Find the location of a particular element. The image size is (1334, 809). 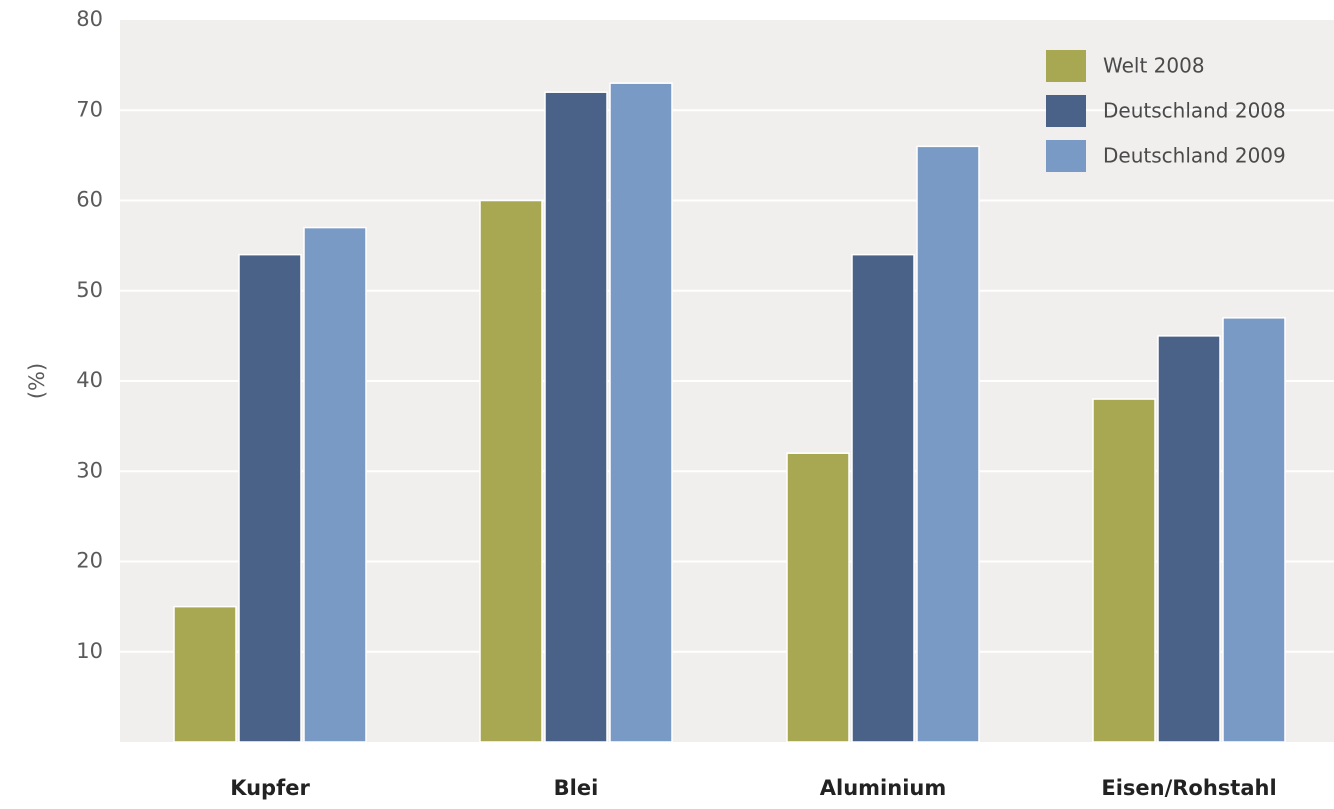

legend-label: Deutschland 2008 is located at coordinates (1194, 111).